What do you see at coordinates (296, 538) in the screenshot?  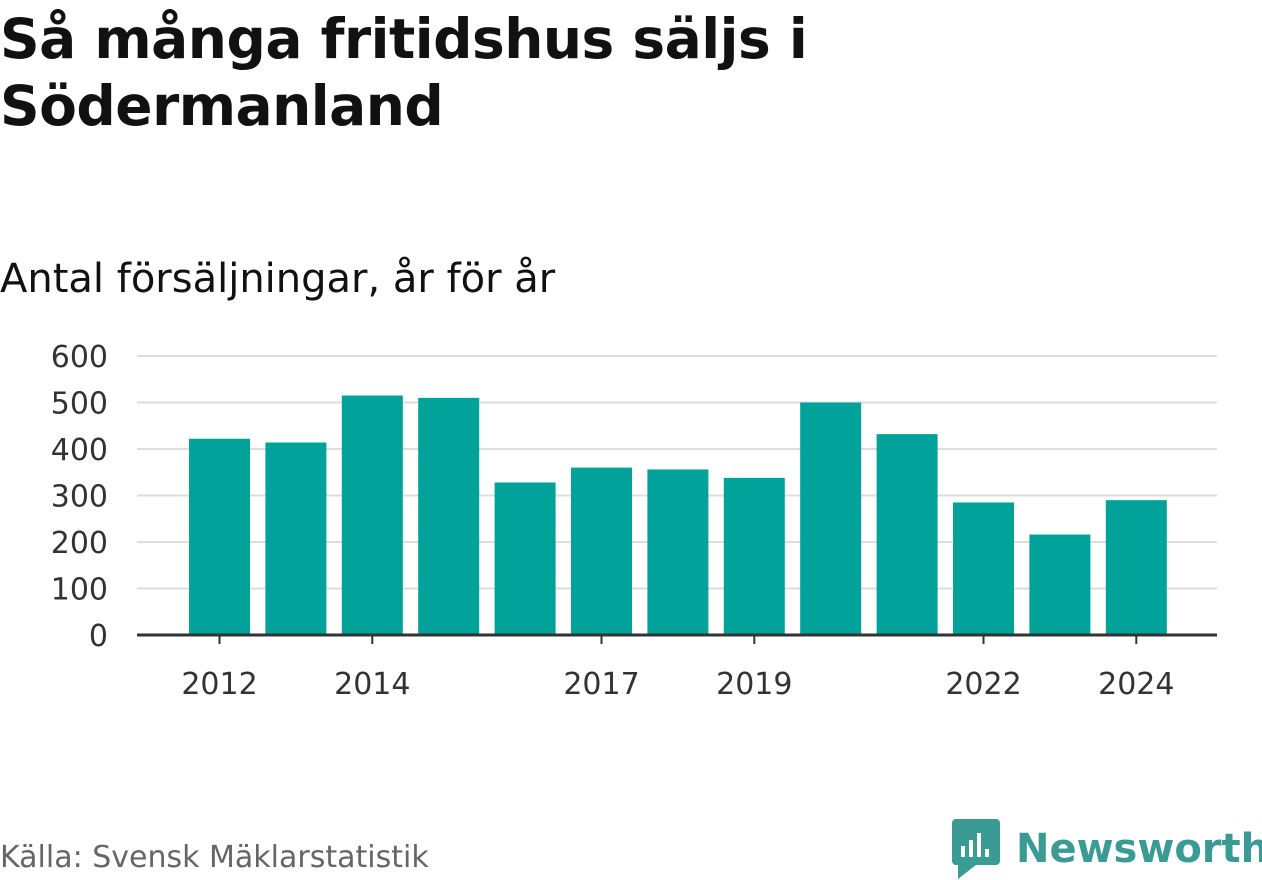 I see `bar-2013` at bounding box center [296, 538].